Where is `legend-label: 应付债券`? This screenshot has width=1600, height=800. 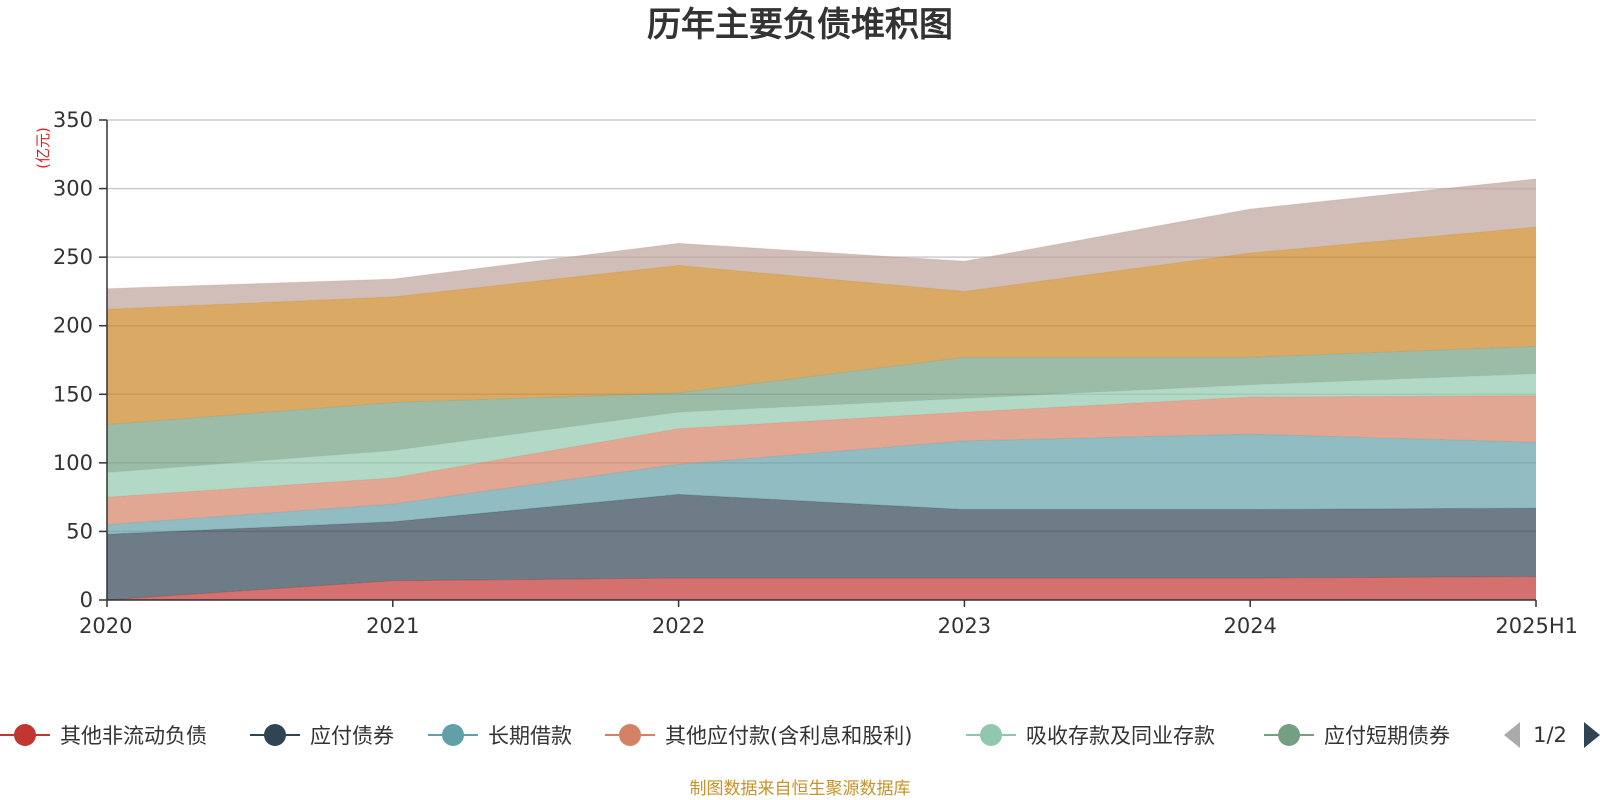 legend-label: 应付债券 is located at coordinates (352, 736).